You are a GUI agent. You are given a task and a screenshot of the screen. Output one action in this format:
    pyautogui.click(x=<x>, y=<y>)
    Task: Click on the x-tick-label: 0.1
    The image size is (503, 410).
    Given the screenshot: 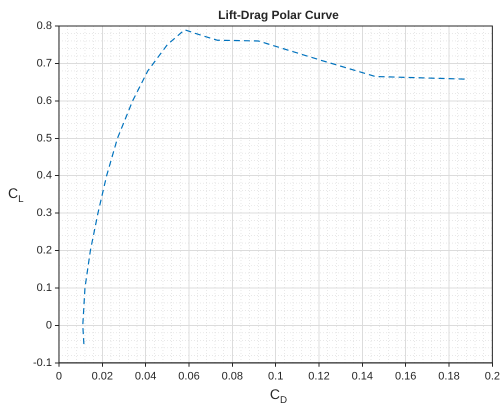 What is the action you would take?
    pyautogui.click(x=276, y=376)
    